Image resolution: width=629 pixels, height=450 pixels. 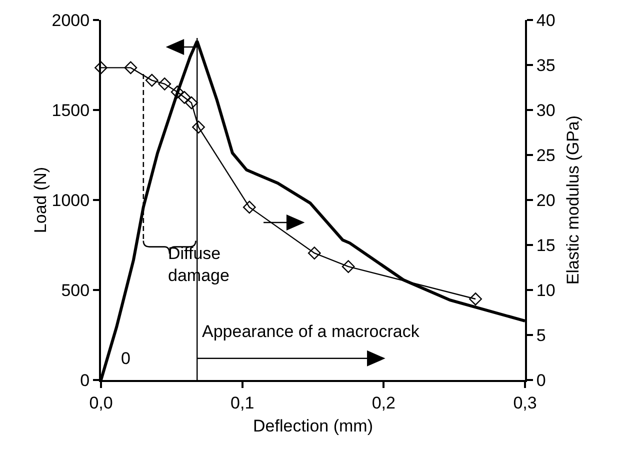 I want to click on x-tick-label: 0,2, so click(x=384, y=402).